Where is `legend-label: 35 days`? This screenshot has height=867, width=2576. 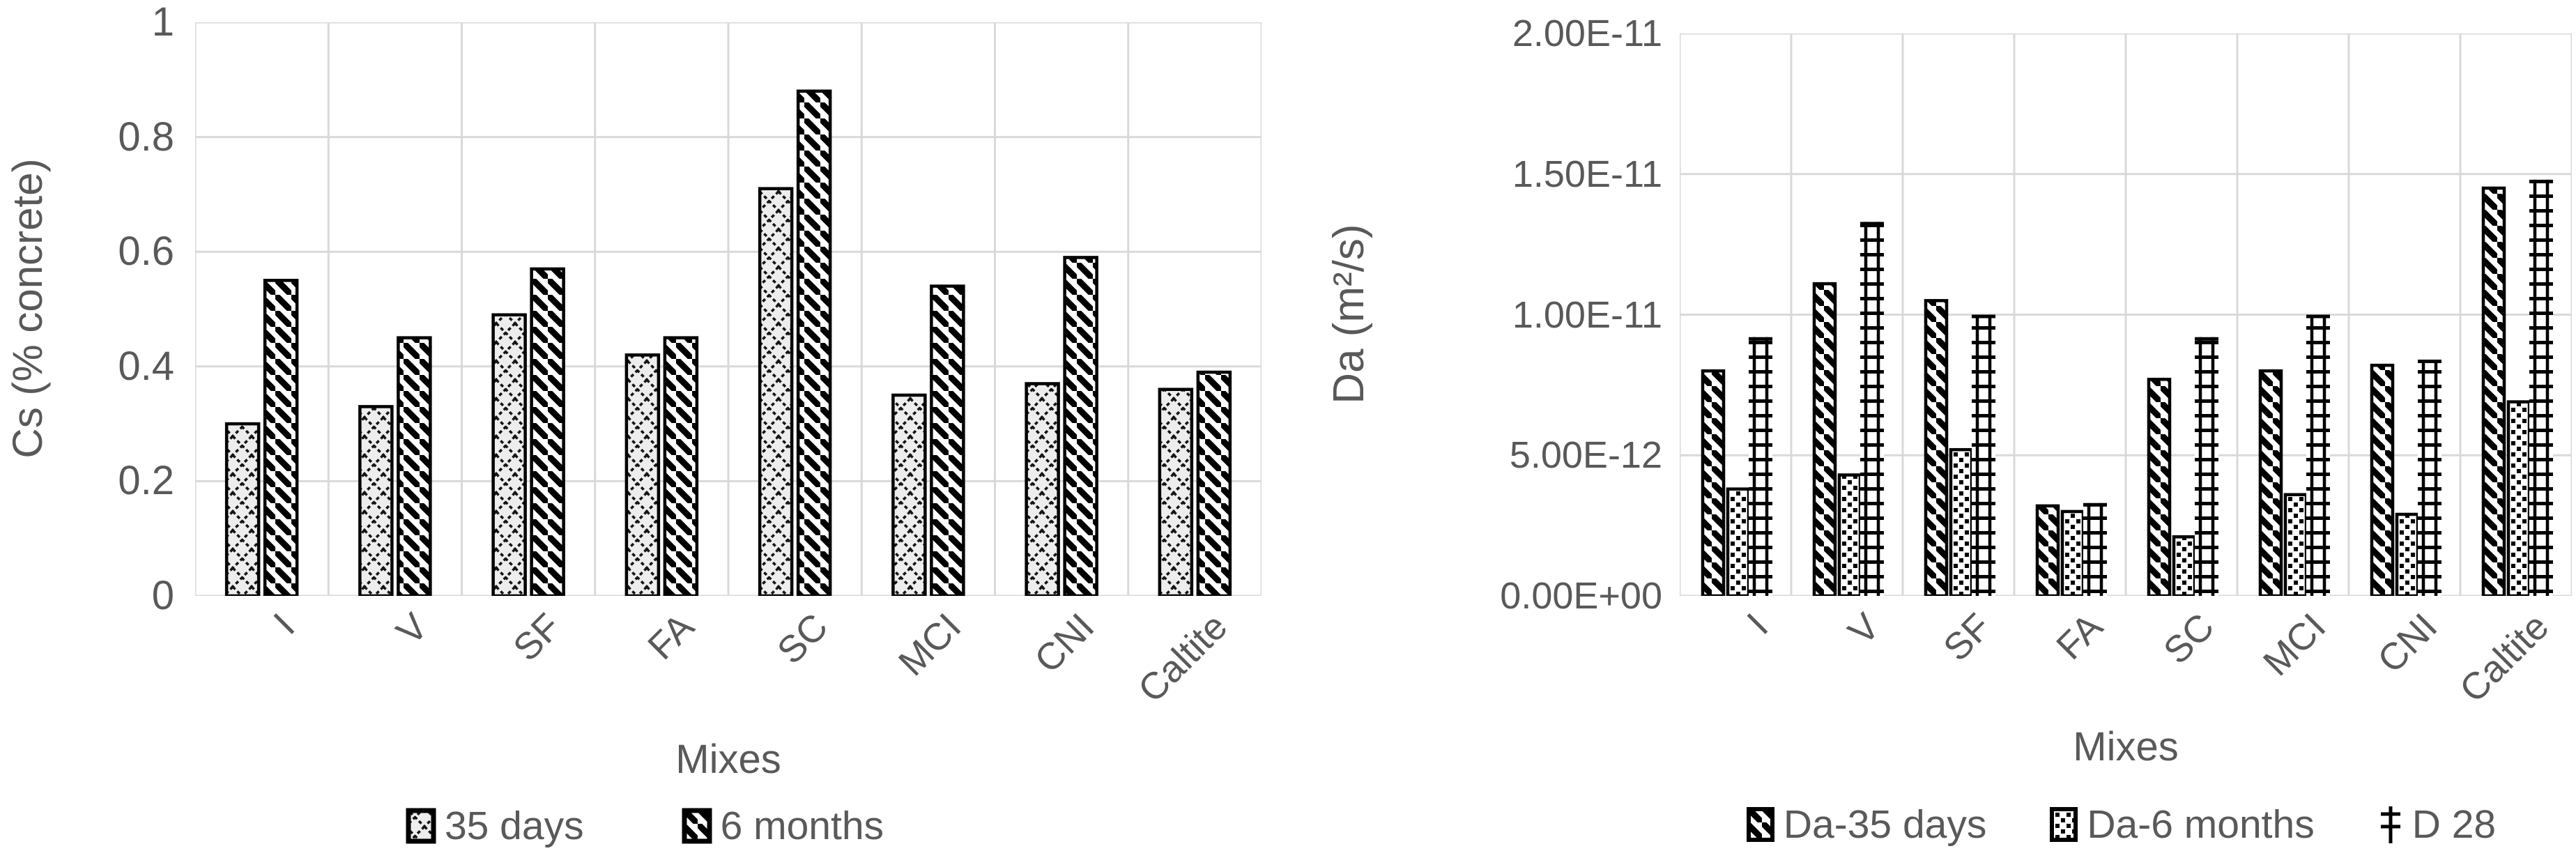 legend-label: 35 days is located at coordinates (514, 826).